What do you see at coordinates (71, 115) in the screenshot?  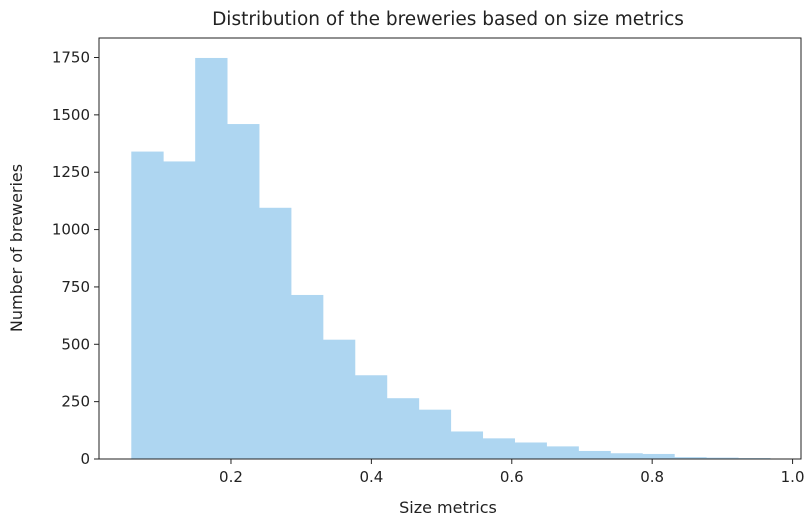 I see `y-tick-label: 1500` at bounding box center [71, 115].